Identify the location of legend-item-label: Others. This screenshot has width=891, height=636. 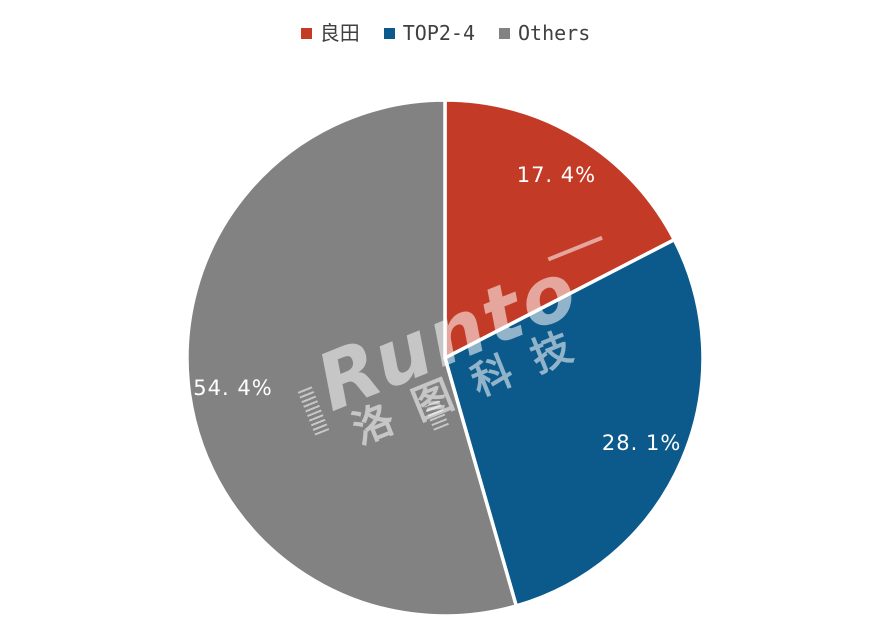
(554, 33).